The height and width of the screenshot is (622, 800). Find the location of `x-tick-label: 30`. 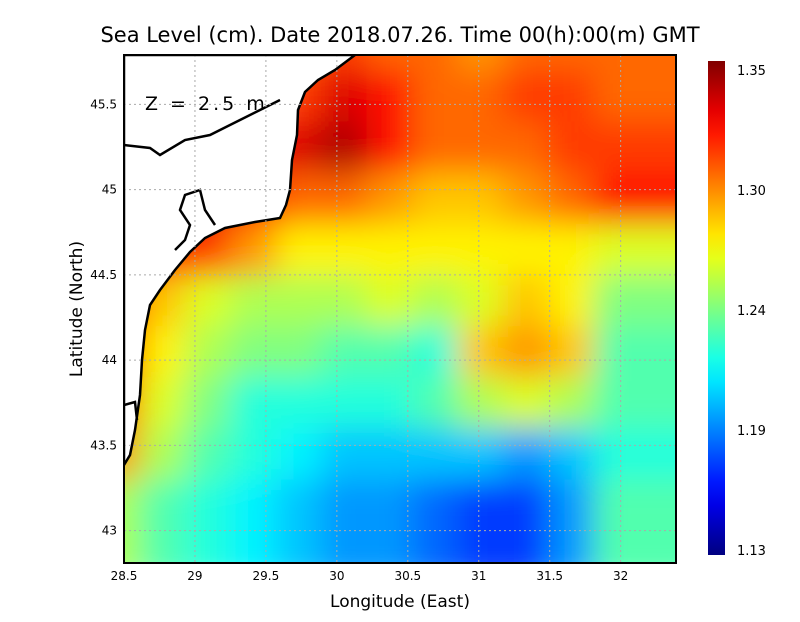

x-tick-label: 30 is located at coordinates (336, 576).